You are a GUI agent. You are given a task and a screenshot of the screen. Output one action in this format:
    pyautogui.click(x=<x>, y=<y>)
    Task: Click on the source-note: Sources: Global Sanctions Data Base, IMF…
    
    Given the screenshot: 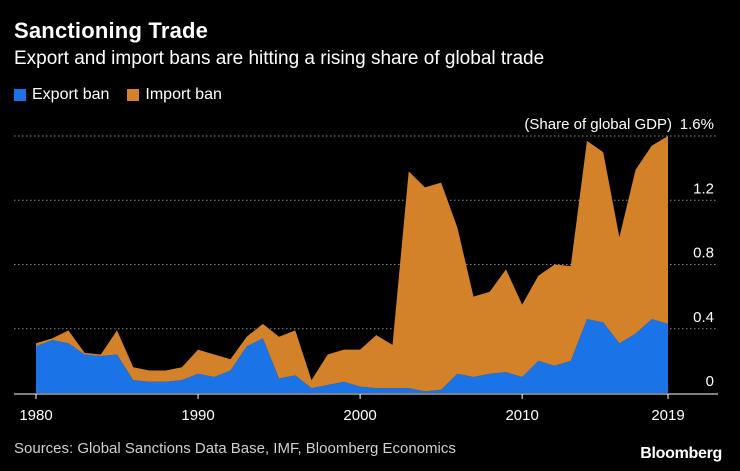 What is the action you would take?
    pyautogui.click(x=235, y=448)
    